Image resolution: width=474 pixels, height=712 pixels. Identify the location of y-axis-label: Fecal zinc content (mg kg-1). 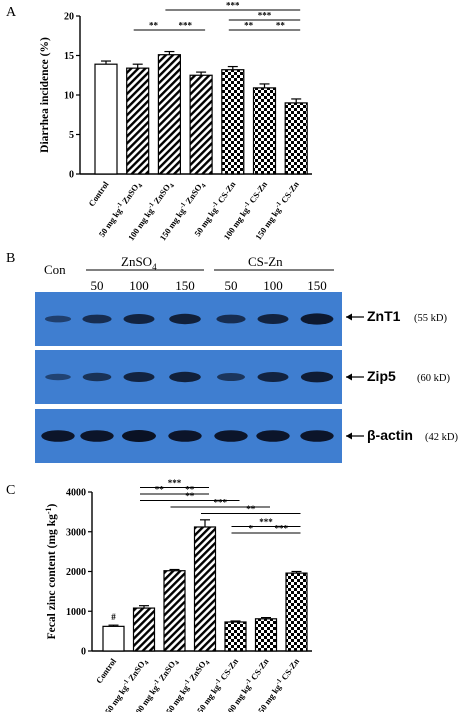
(51, 571).